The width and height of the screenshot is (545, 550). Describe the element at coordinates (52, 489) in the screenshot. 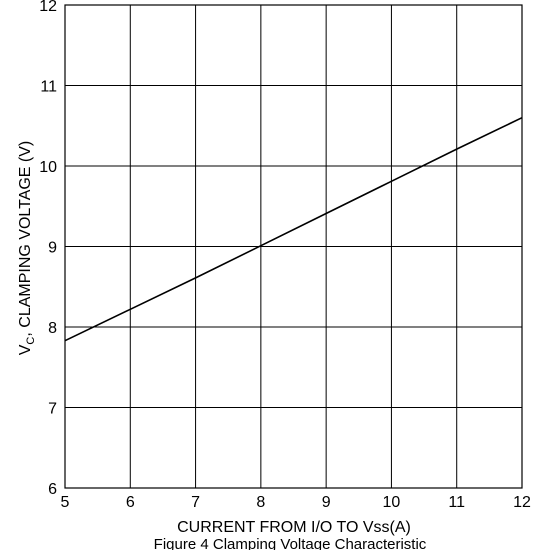

I see `y-tick-label-6: 6` at that location.